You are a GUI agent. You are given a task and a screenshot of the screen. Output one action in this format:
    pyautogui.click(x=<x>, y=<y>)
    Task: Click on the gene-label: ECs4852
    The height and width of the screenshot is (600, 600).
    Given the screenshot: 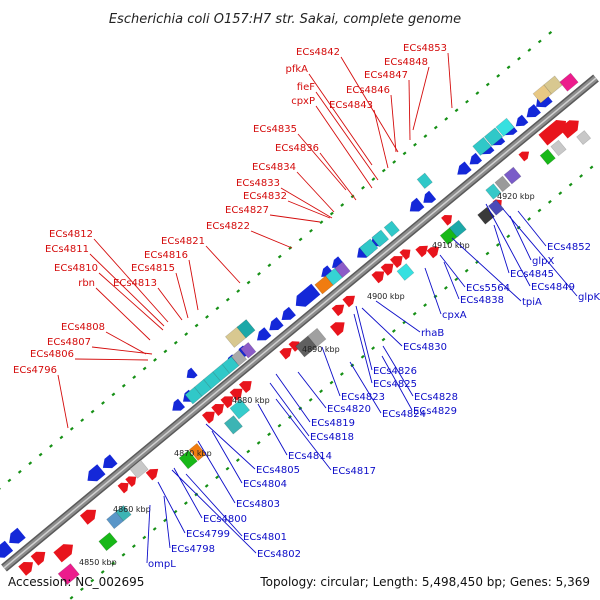 What is the action you would take?
    pyautogui.click(x=569, y=247)
    